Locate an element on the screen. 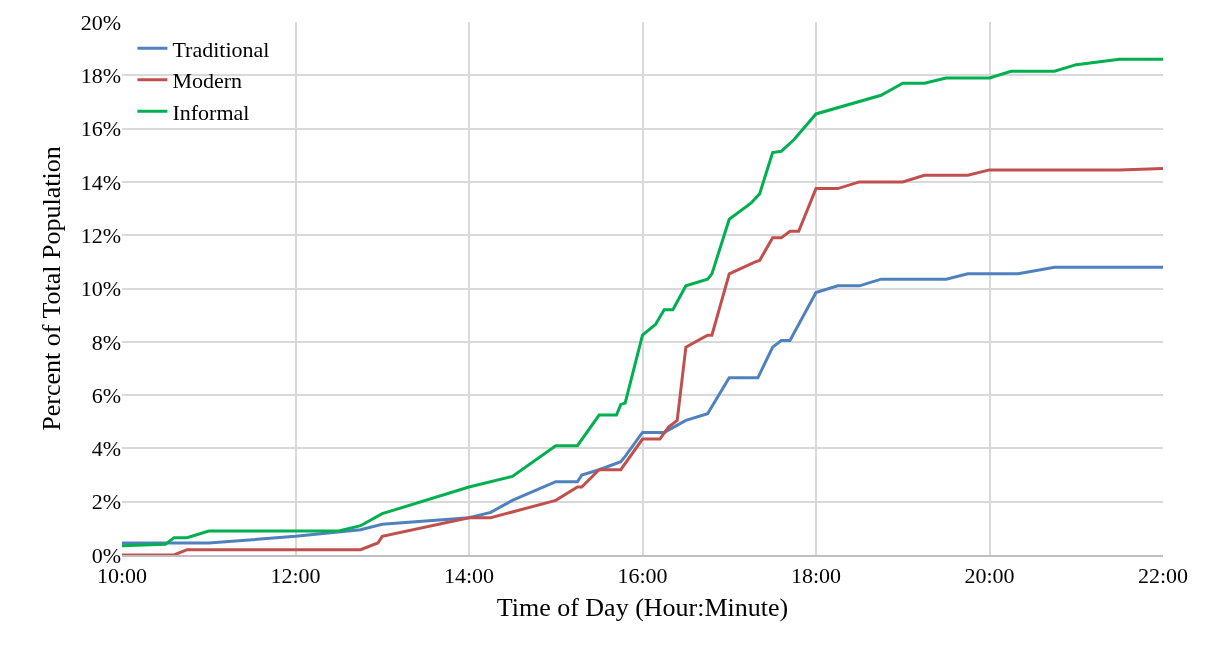 This screenshot has height=645, width=1207. y-tick-label: 4% is located at coordinates (106, 449).